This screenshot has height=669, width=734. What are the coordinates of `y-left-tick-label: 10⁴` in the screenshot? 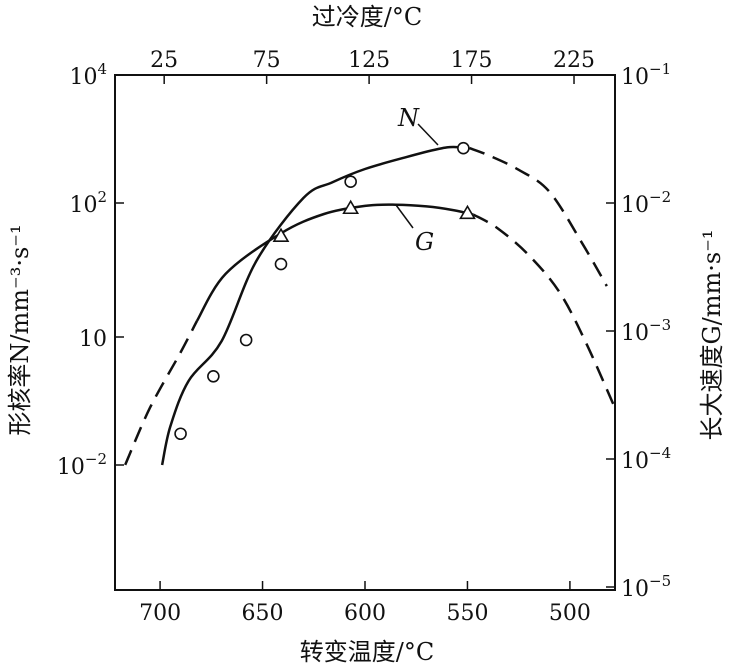 It's located at (88, 75).